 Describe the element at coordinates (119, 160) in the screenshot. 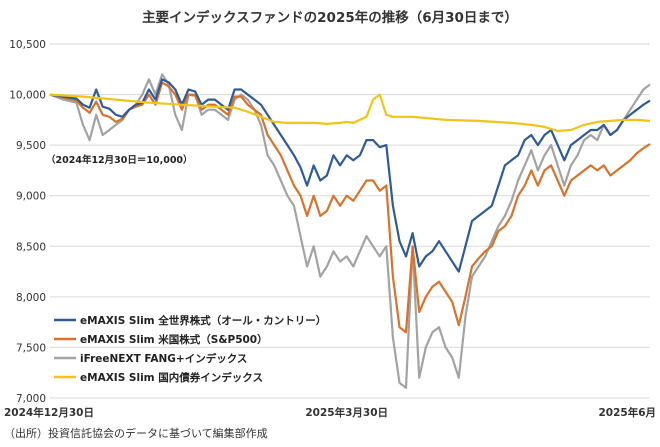

I see `baseline-annotation: （2024年12月30日＝10,000）` at that location.